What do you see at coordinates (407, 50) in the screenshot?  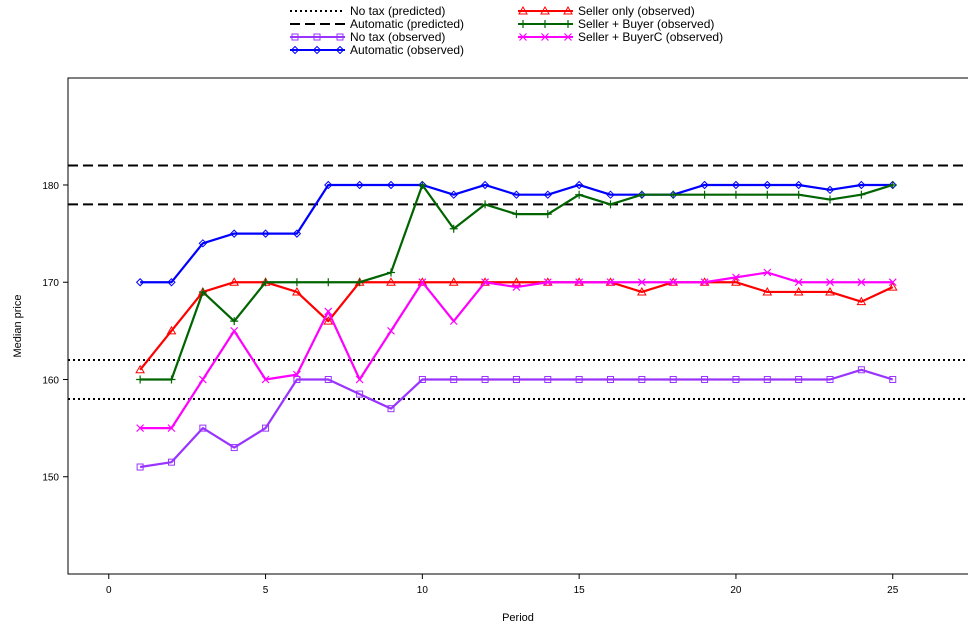 I see `legend-label: Automatic (observed)` at bounding box center [407, 50].